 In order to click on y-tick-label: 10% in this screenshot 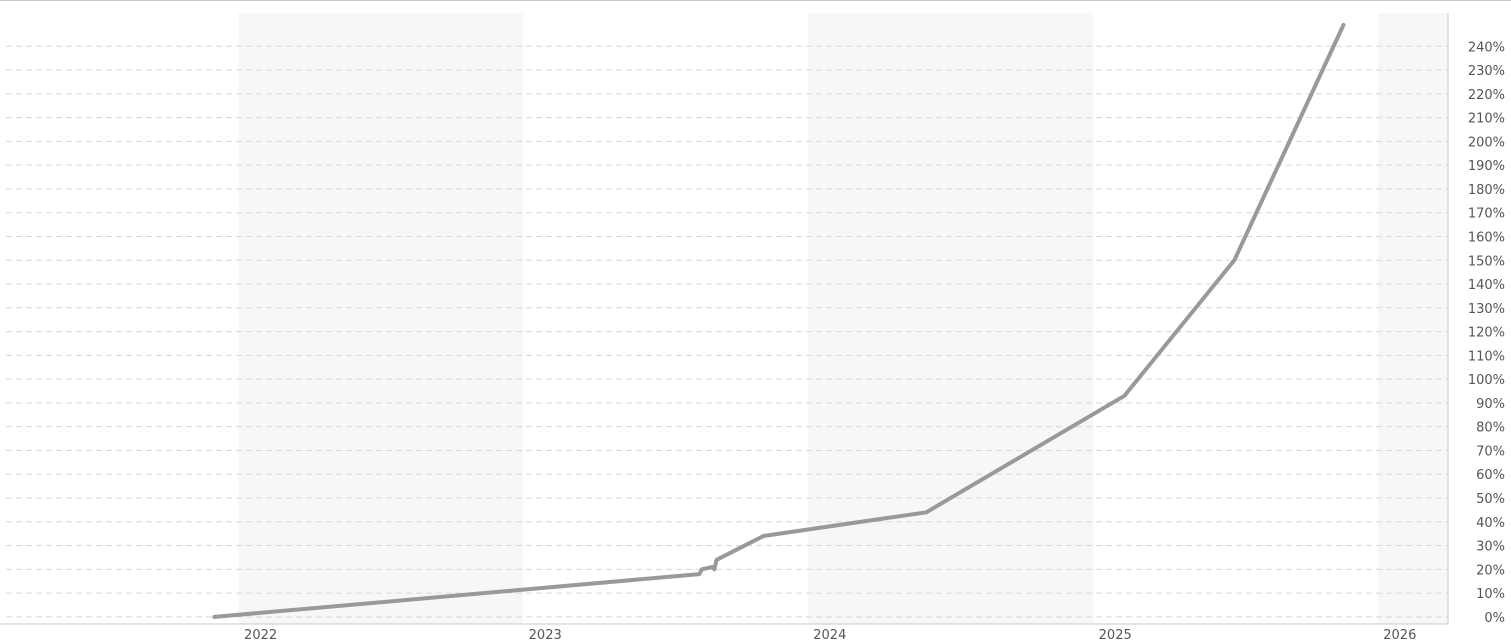, I will do `click(1490, 594)`.